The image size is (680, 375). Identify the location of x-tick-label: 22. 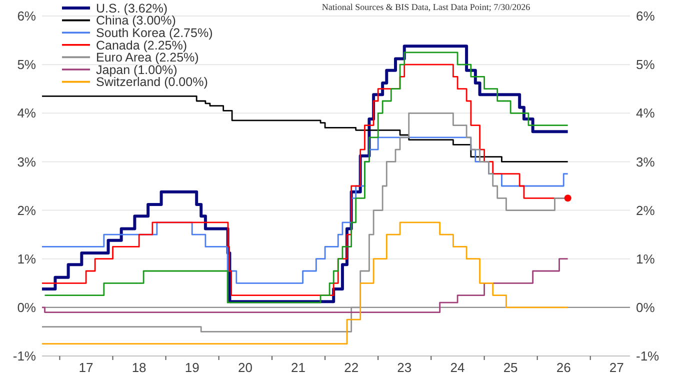
(351, 367).